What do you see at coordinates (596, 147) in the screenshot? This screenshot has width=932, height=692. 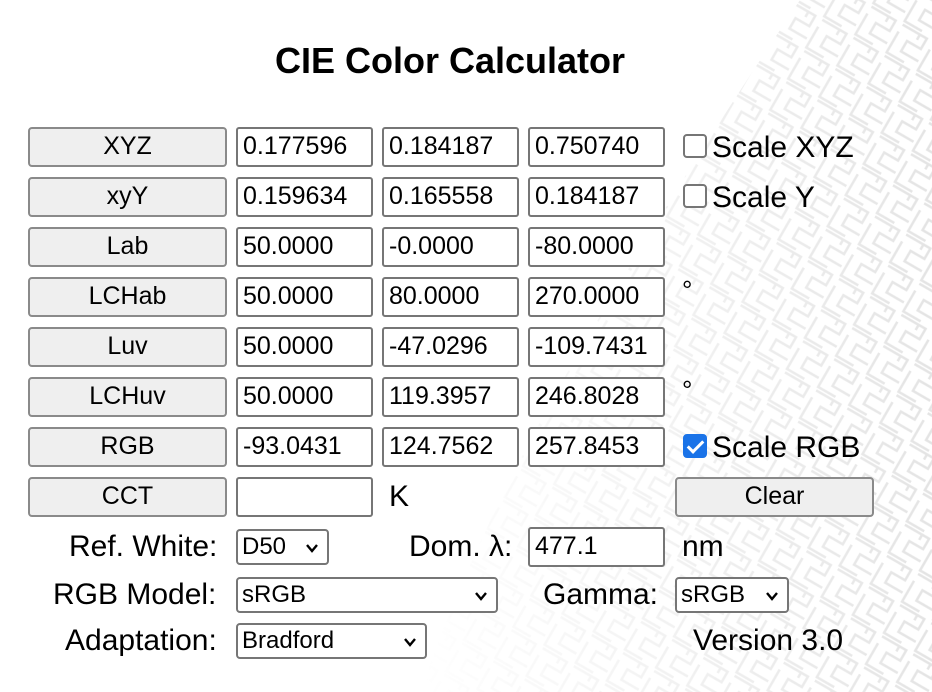 I see `xyz-z-input: 0.750740` at bounding box center [596, 147].